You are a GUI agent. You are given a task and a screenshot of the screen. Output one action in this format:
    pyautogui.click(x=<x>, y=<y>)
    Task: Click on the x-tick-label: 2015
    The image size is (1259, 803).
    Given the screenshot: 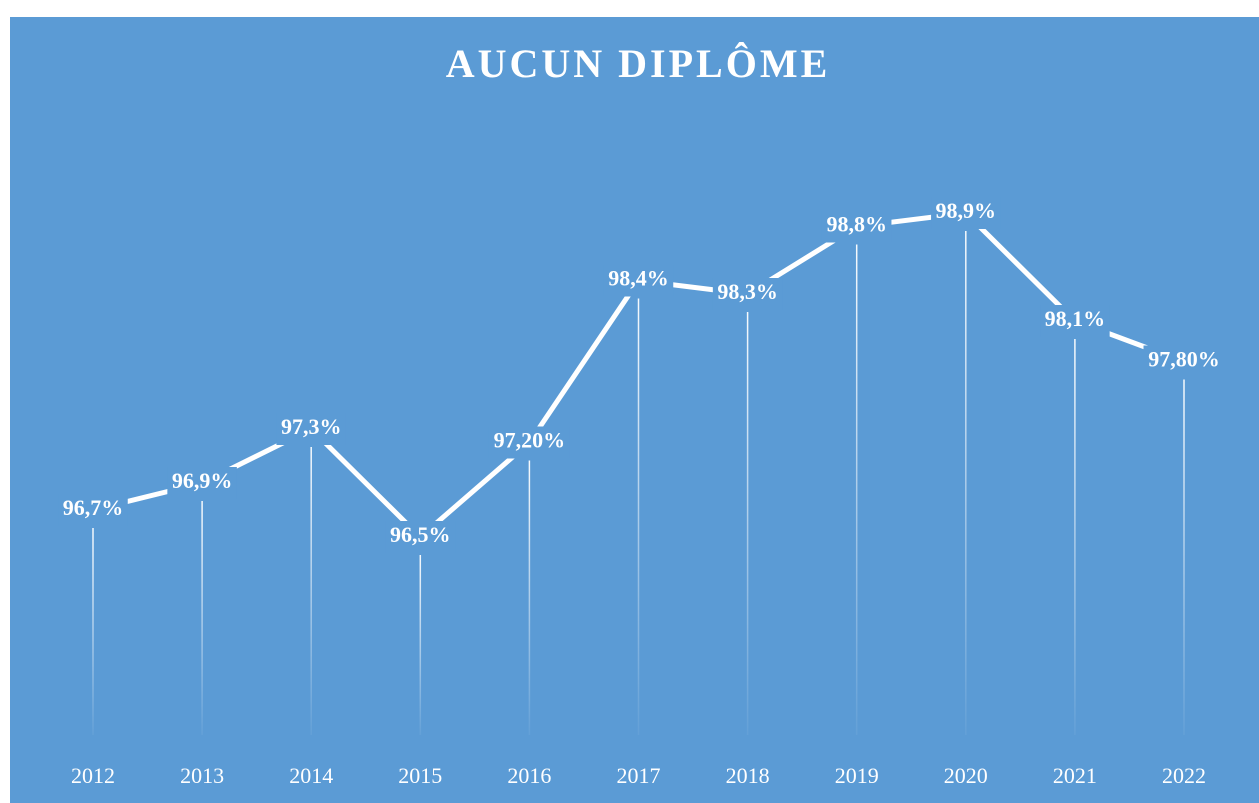 What is the action you would take?
    pyautogui.click(x=420, y=775)
    